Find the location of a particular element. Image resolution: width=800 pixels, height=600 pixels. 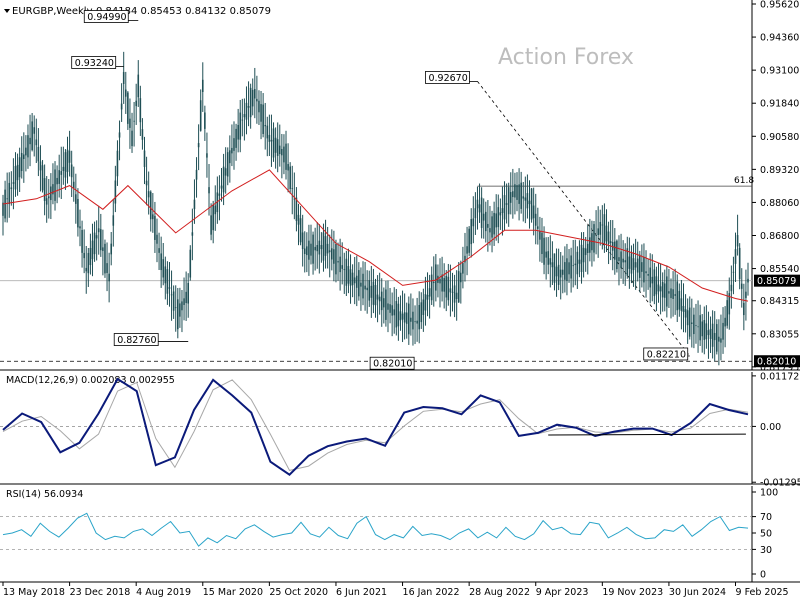

rsi-line is located at coordinates (375, 529).